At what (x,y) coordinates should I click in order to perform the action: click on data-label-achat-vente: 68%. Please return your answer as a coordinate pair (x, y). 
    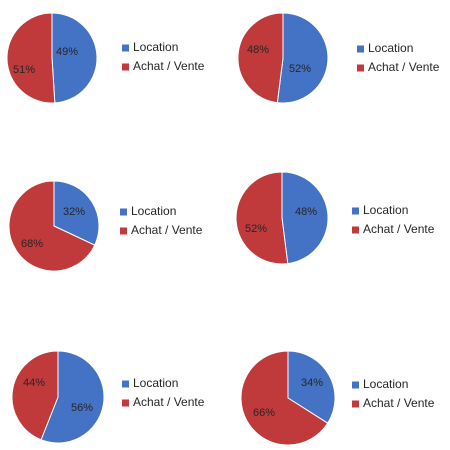
    Looking at the image, I should click on (32, 244).